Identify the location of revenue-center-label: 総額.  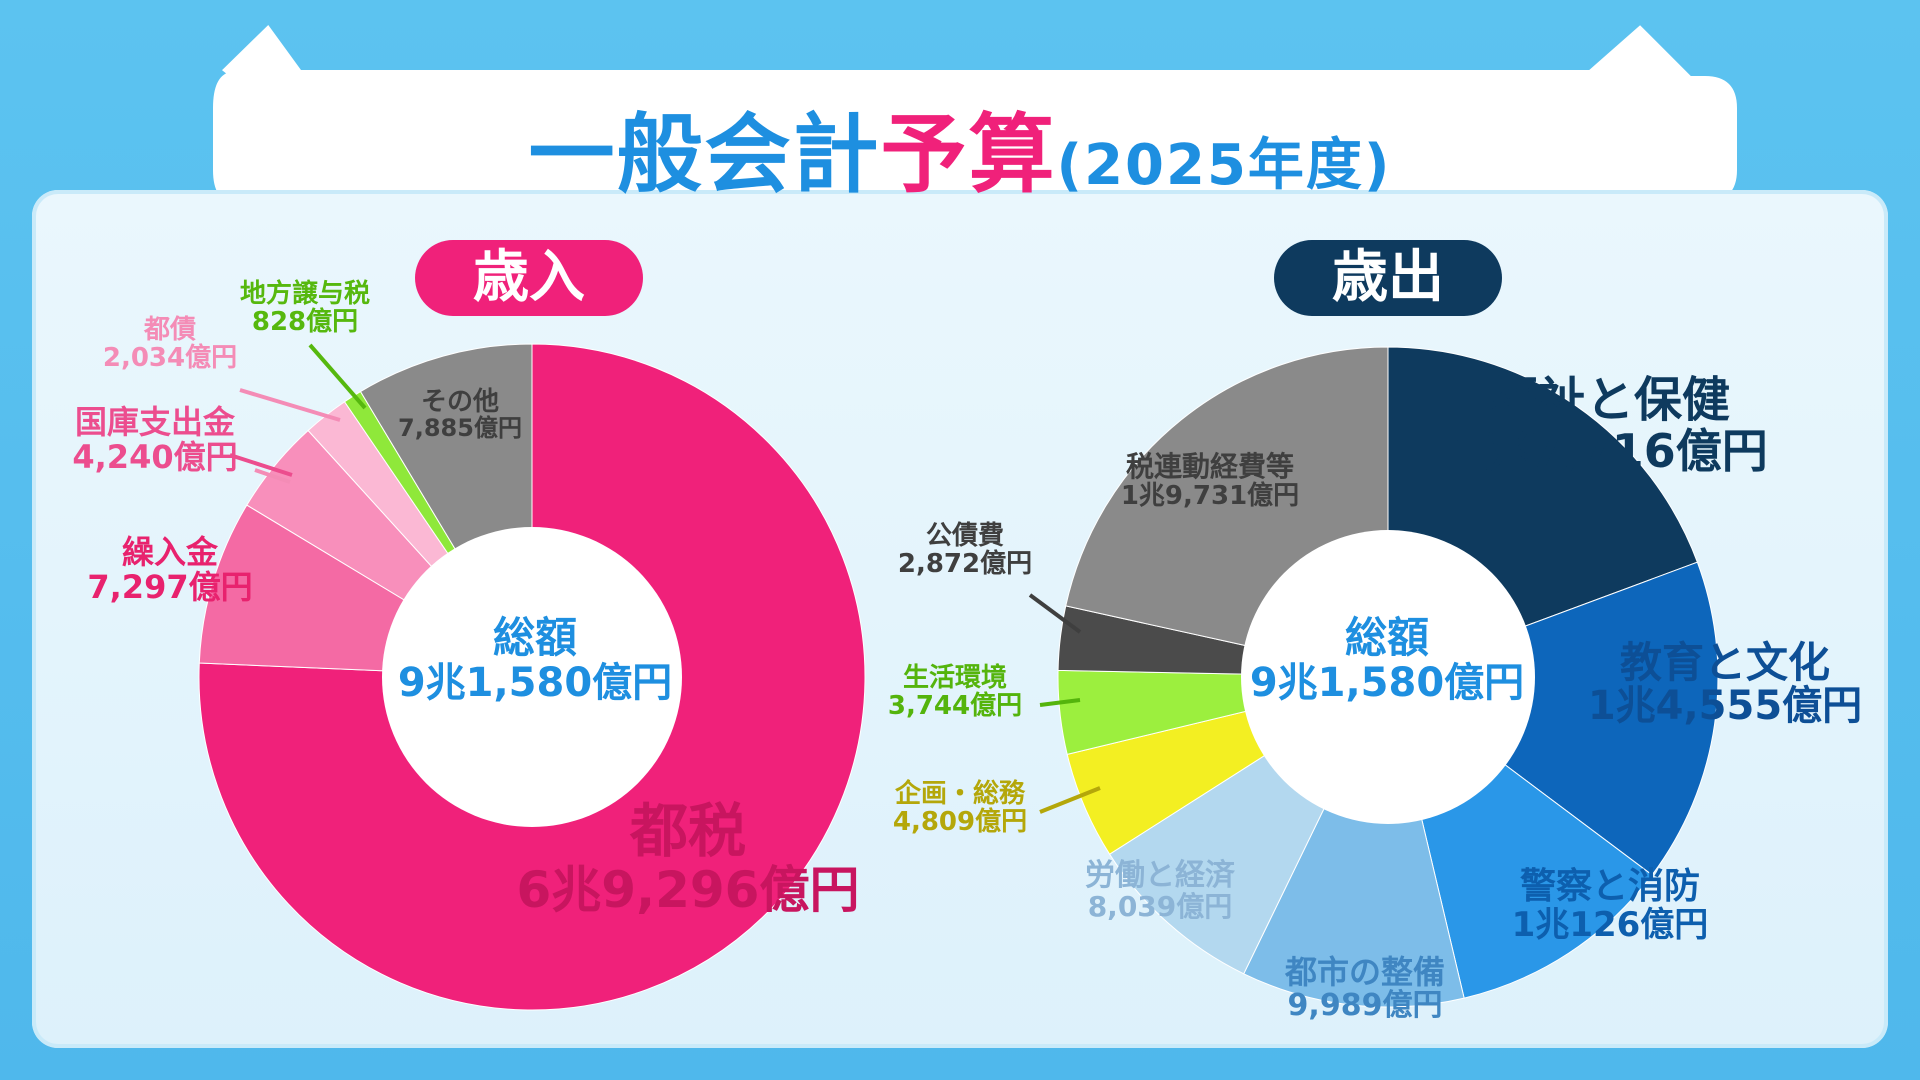
(534, 637).